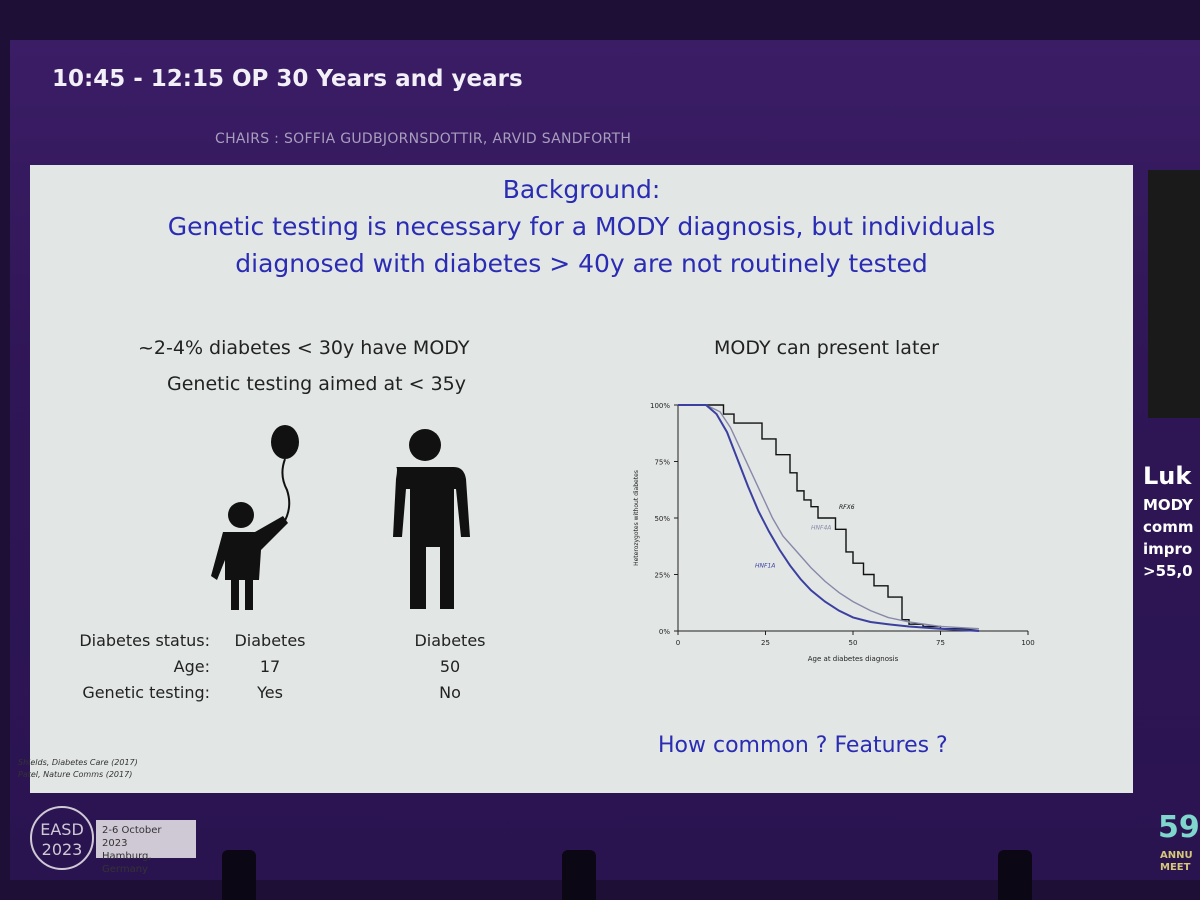 This screenshot has width=1200, height=900. I want to click on meeting-label: ANNU MEET, so click(1176, 862).